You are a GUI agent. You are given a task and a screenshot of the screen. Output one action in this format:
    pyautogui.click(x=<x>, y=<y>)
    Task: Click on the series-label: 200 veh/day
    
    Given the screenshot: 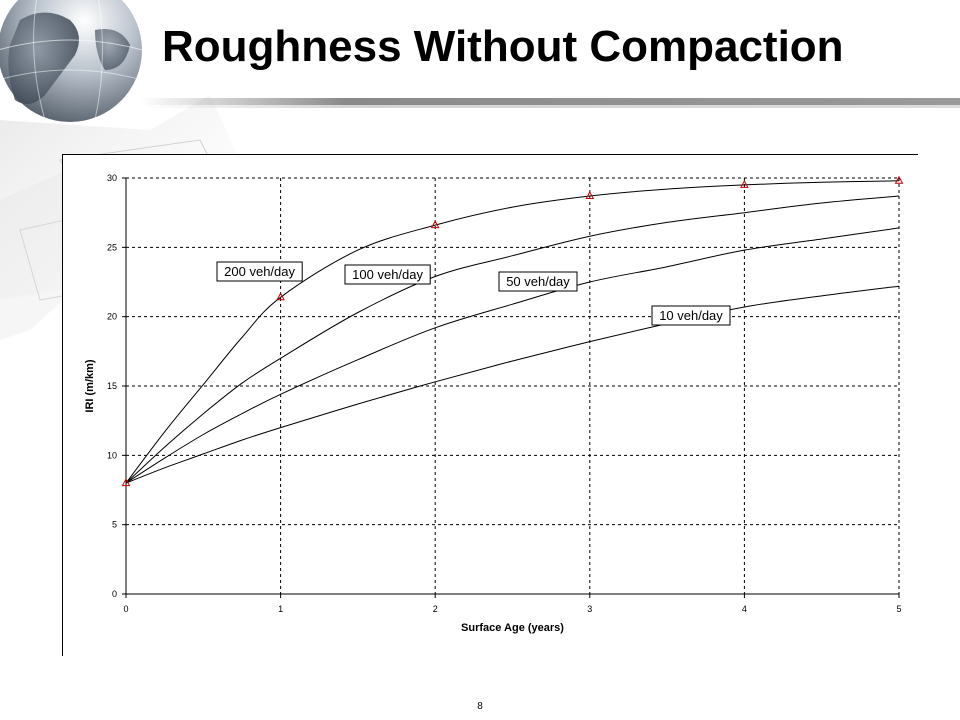 What is the action you would take?
    pyautogui.click(x=259, y=271)
    